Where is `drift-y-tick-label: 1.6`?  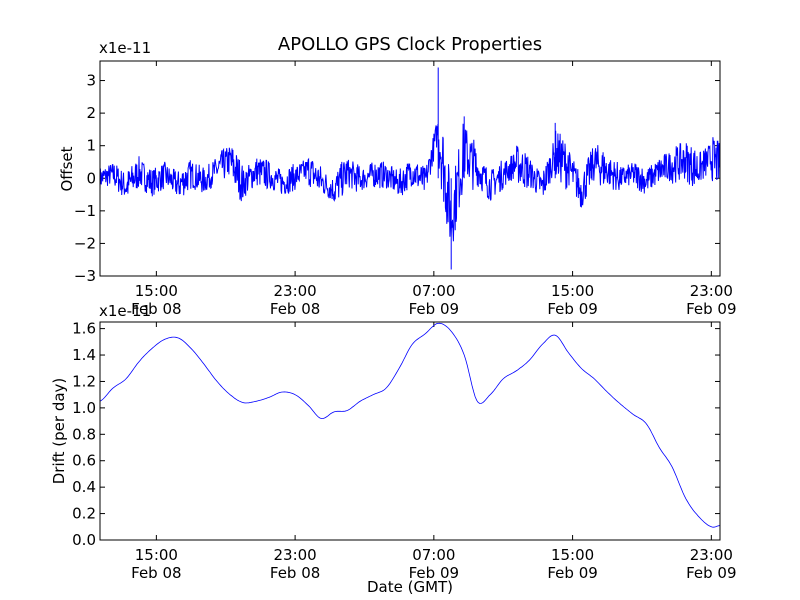 drift-y-tick-label: 1.6 is located at coordinates (84, 329).